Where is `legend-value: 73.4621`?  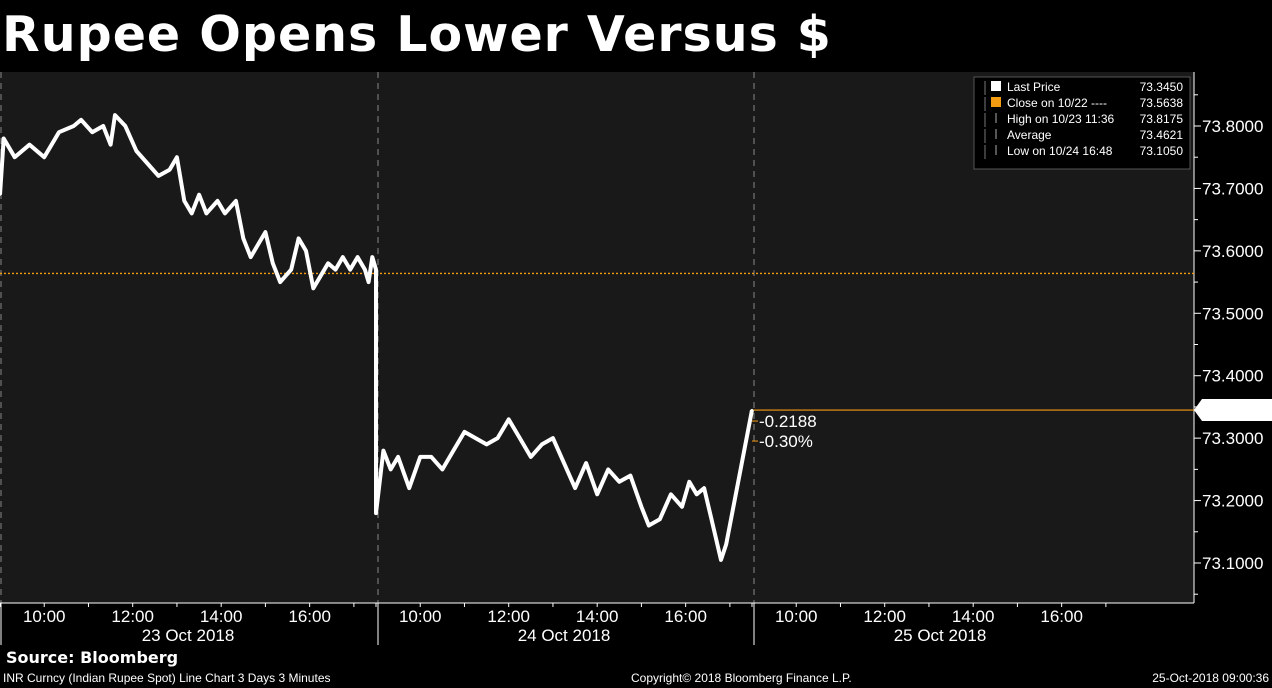 legend-value: 73.4621 is located at coordinates (1162, 135).